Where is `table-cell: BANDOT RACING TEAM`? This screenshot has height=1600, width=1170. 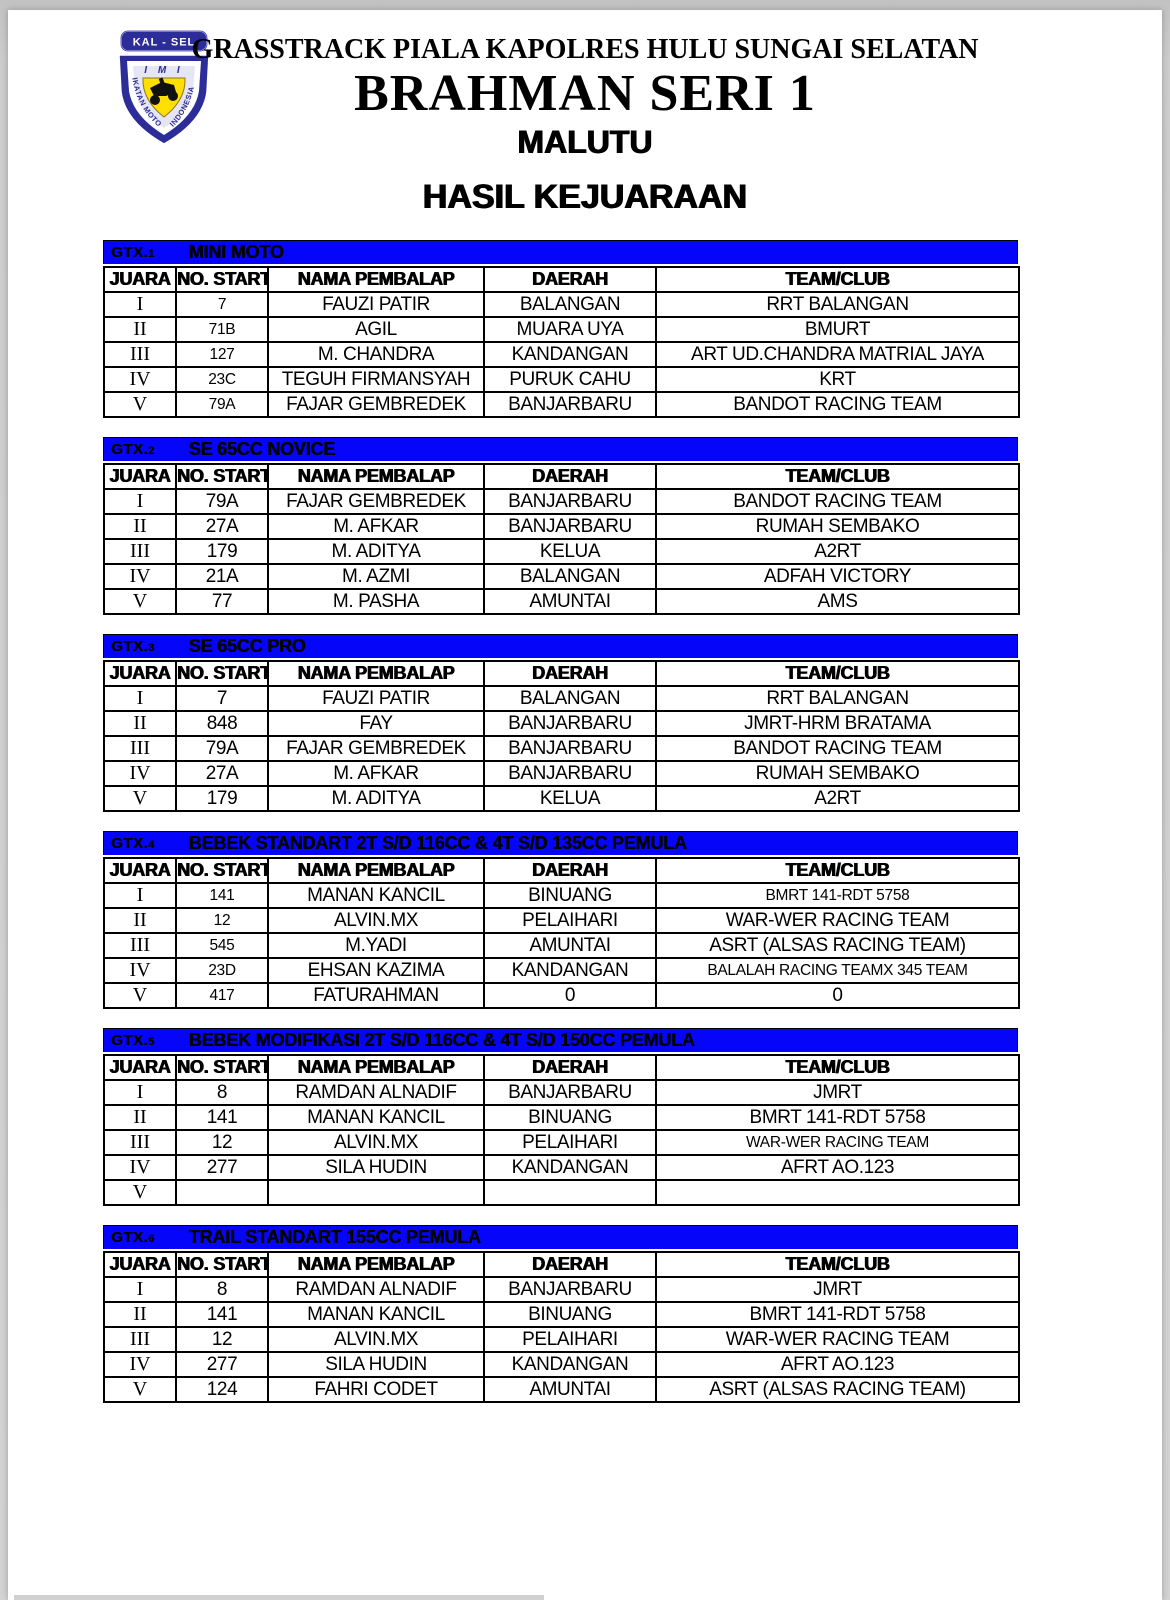
table-cell: BANDOT RACING TEAM is located at coordinates (837, 404).